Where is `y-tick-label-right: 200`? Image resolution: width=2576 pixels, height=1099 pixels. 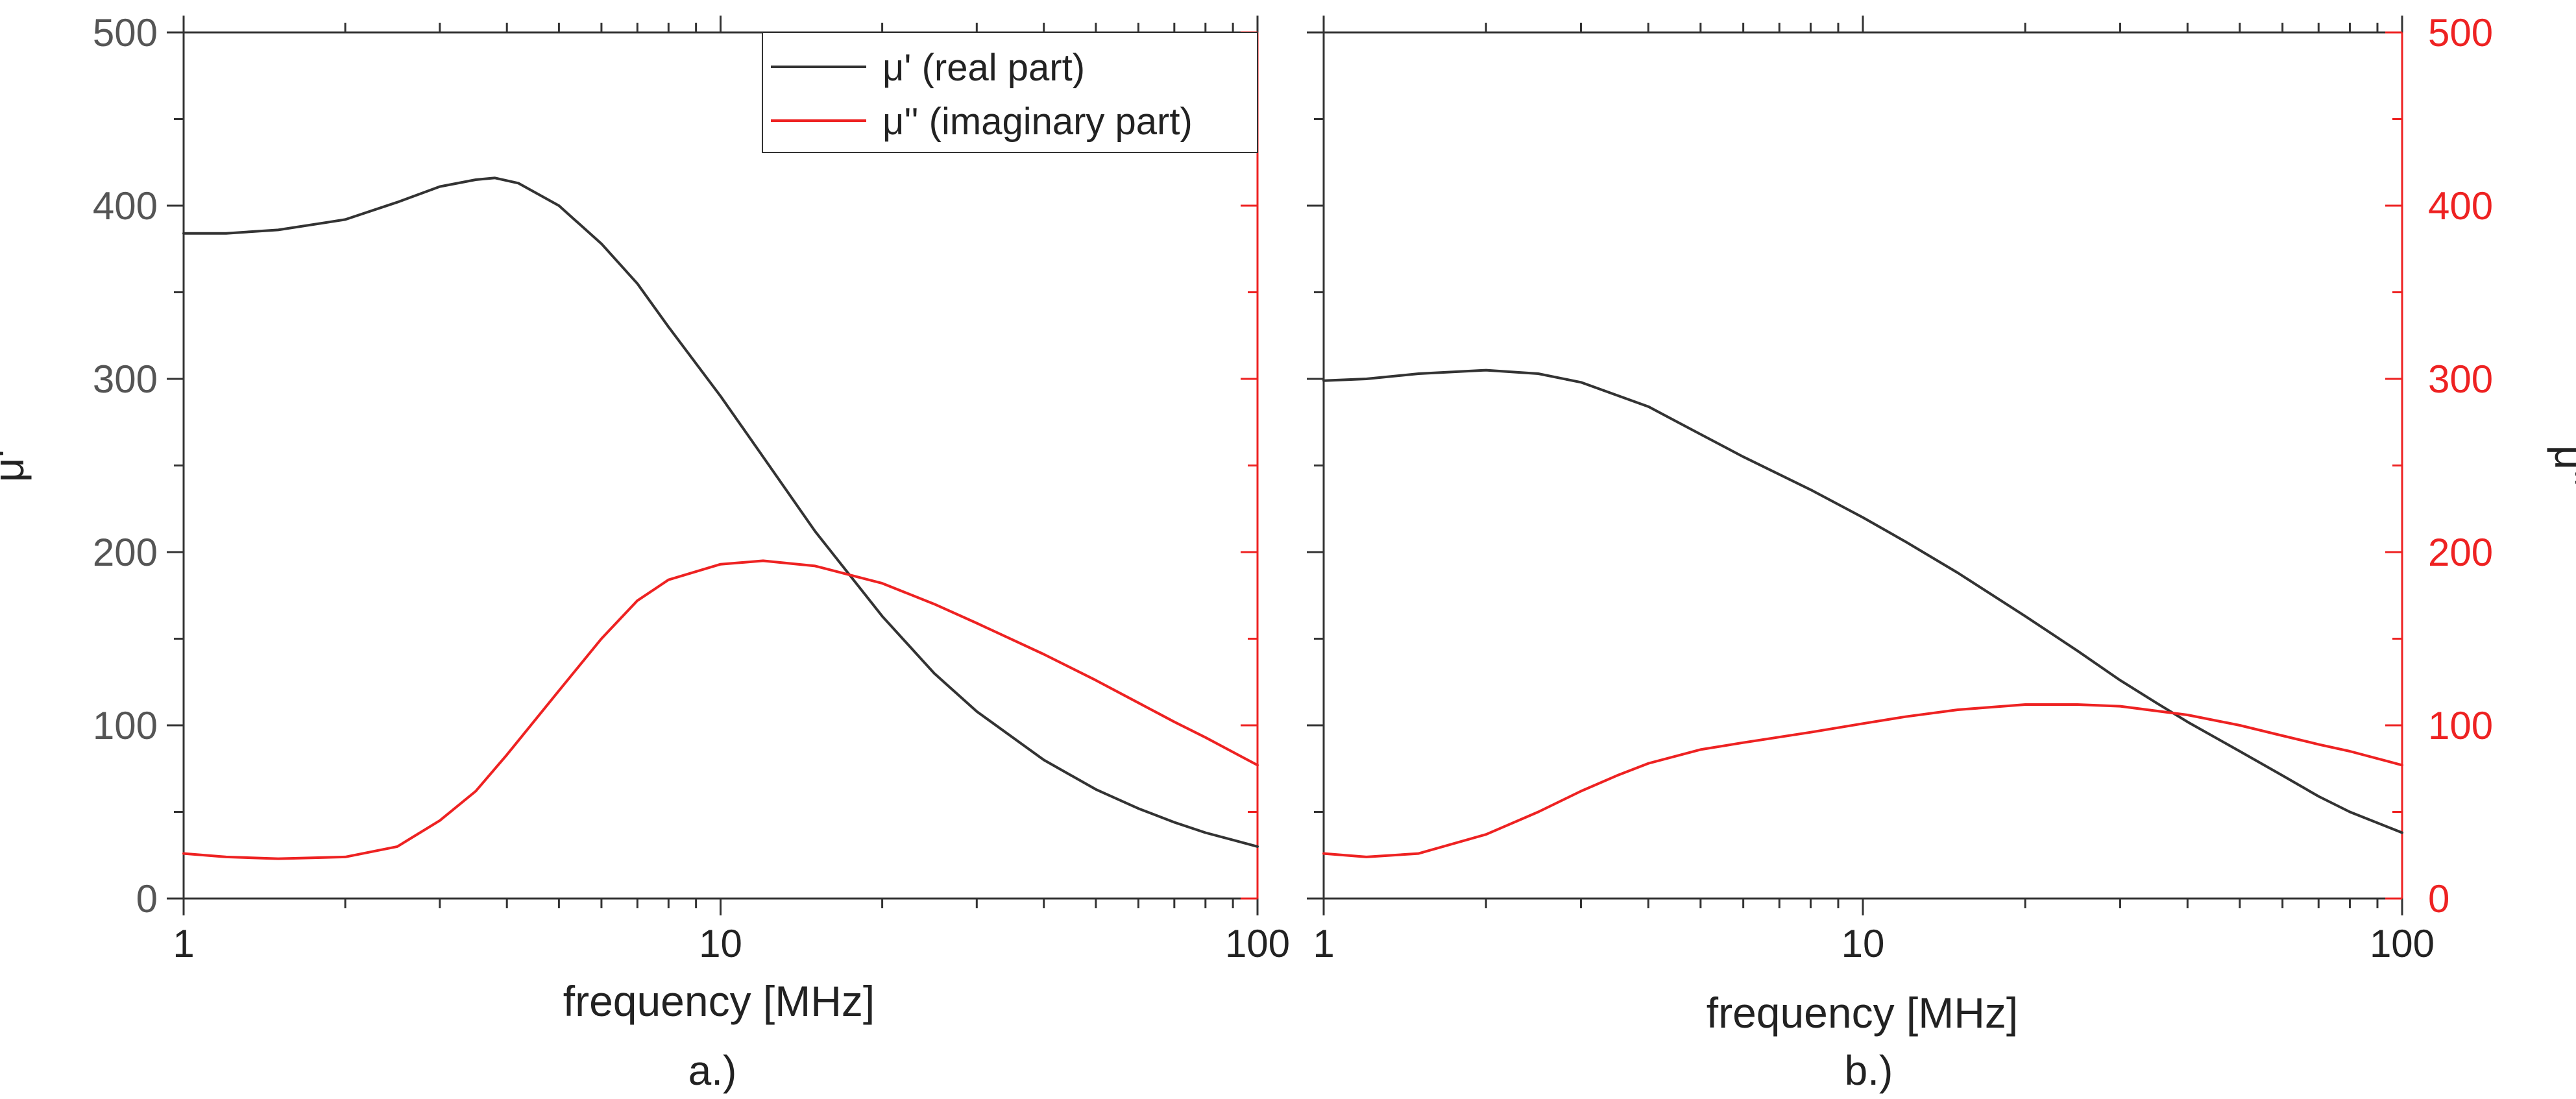
y-tick-label-right: 200 is located at coordinates (2460, 552).